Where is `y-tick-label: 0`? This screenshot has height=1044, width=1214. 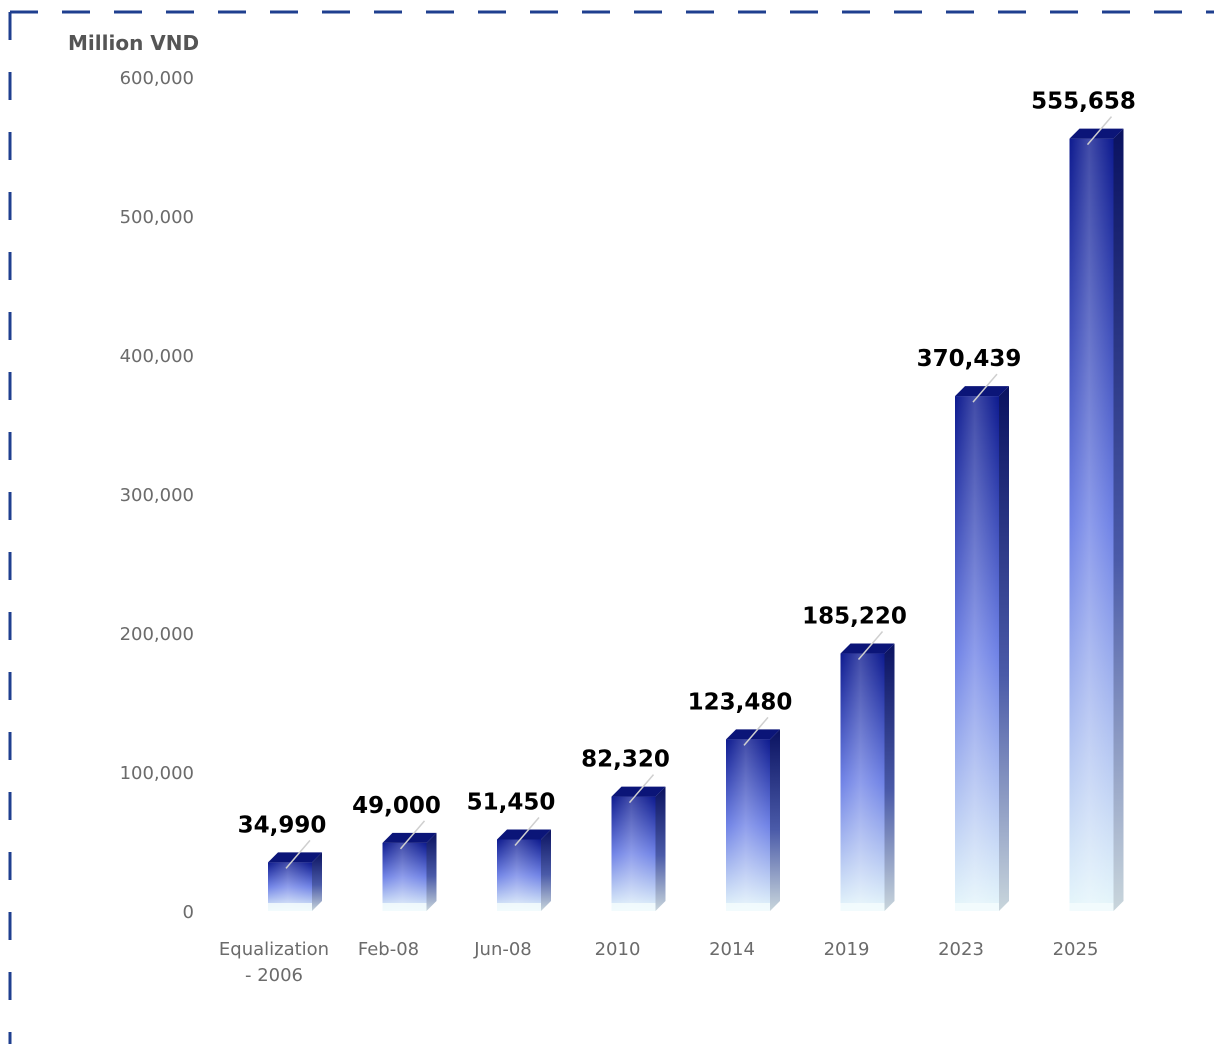 y-tick-label: 0 is located at coordinates (188, 912).